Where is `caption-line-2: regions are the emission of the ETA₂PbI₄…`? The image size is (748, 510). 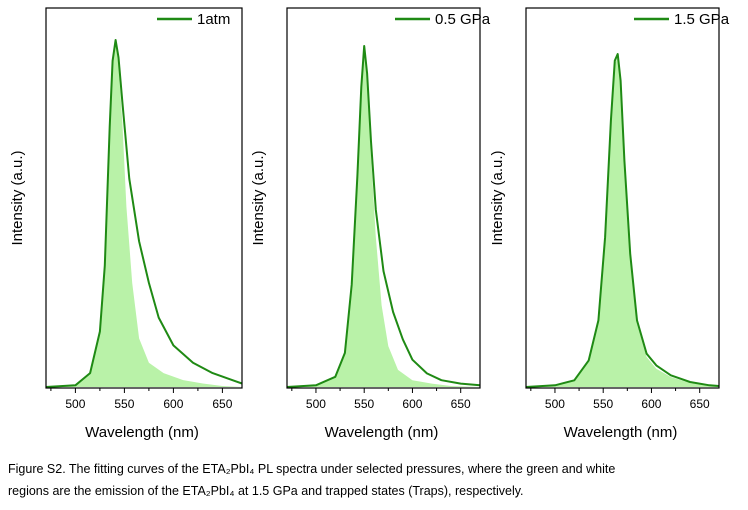 caption-line-2: regions are the emission of the ETA₂PbI₄… is located at coordinates (266, 491).